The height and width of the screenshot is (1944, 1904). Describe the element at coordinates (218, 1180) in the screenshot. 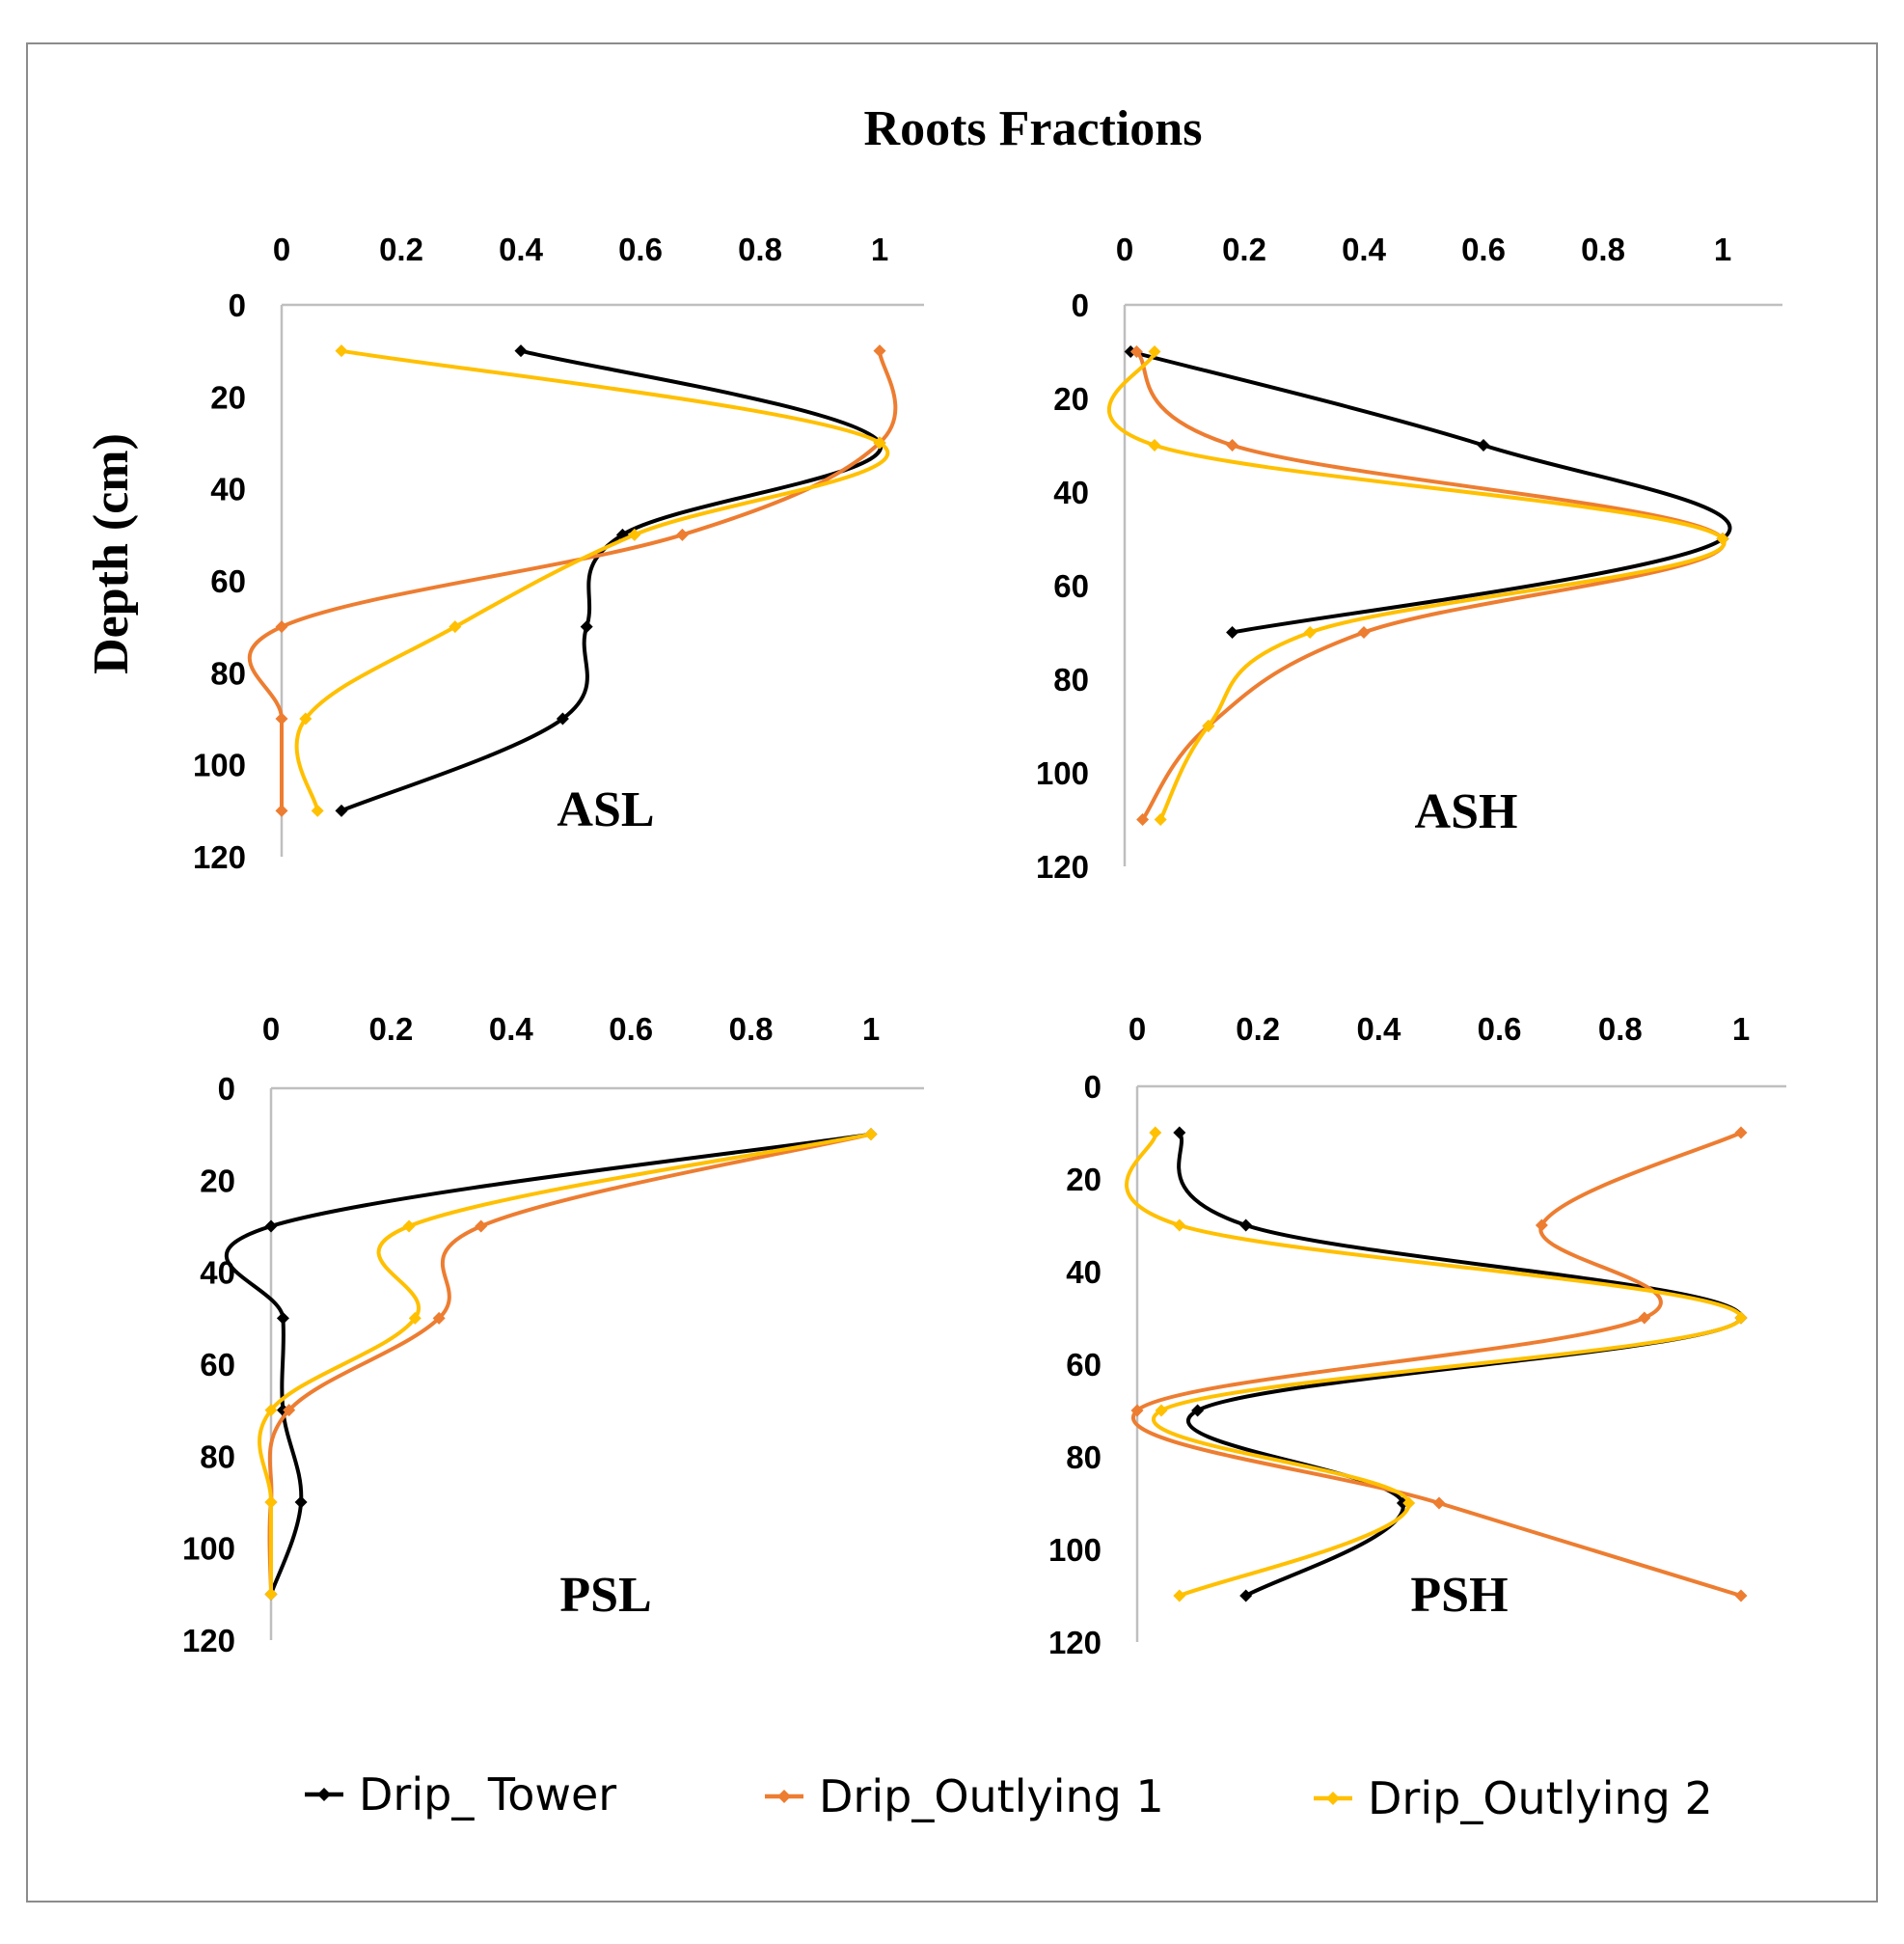

I see `psl-y-tick-label: 20` at that location.